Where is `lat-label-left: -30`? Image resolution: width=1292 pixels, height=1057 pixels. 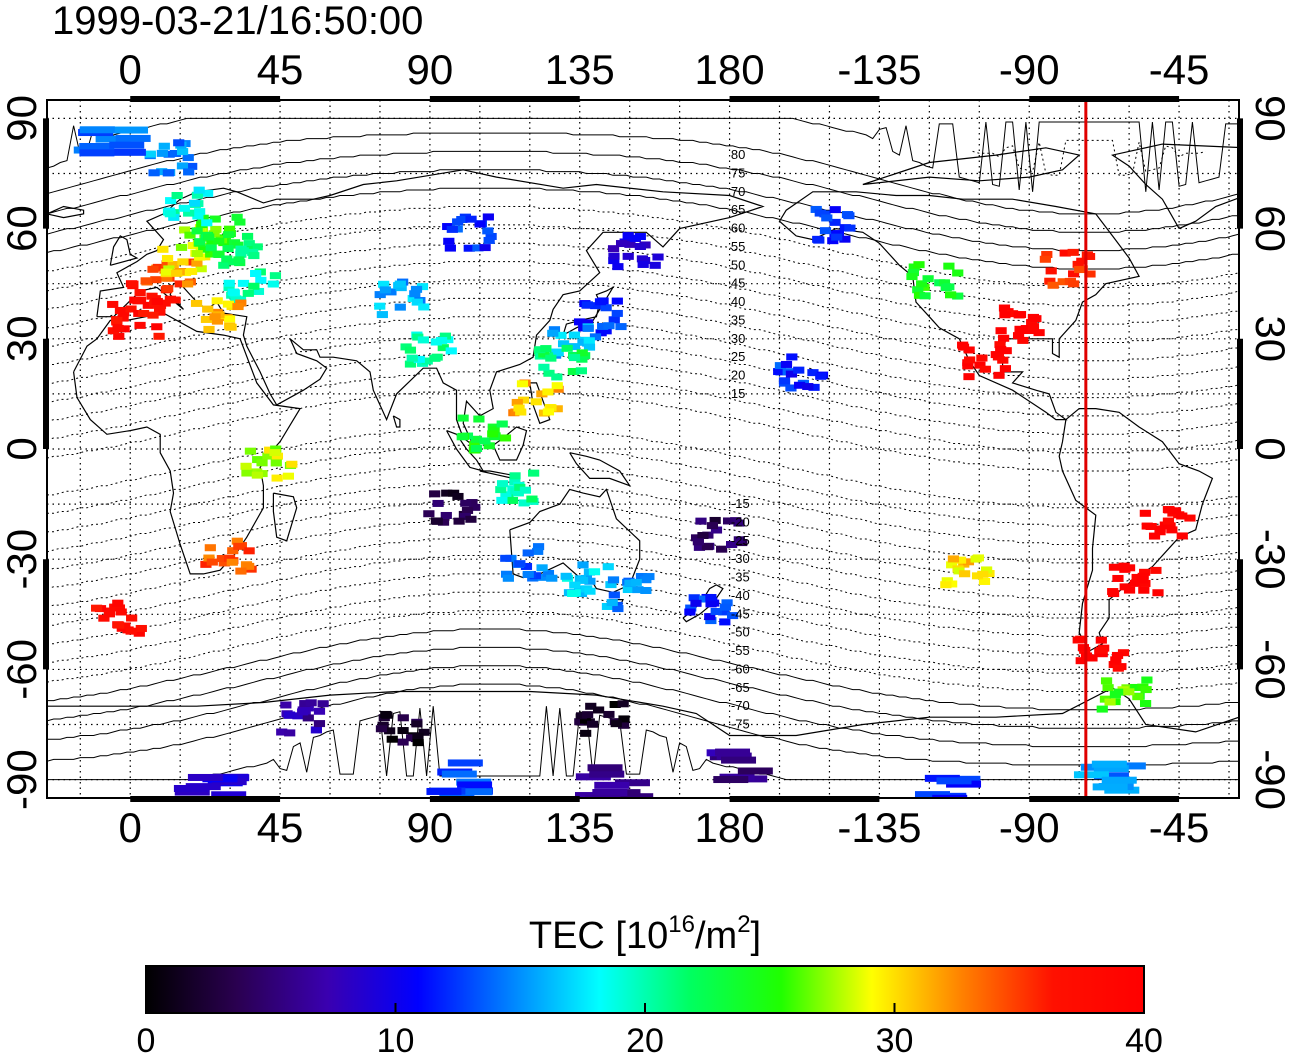 lat-label-left: -30 is located at coordinates (22, 559).